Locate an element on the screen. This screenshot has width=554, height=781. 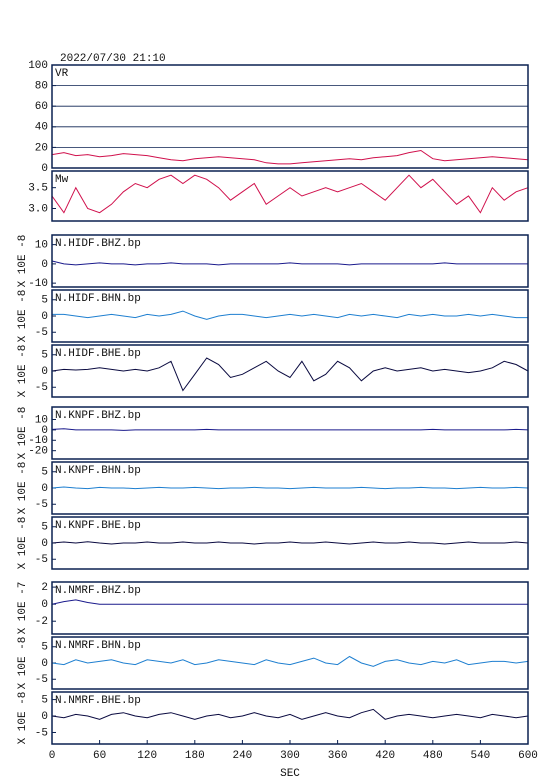
panel-label: VR is located at coordinates (62, 74).